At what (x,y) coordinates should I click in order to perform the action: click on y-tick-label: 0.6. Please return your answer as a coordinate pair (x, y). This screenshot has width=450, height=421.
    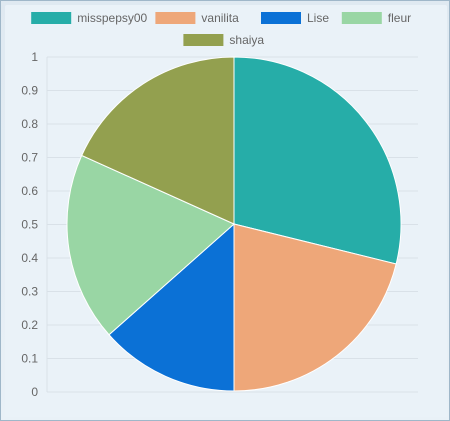
    Looking at the image, I should click on (29, 191).